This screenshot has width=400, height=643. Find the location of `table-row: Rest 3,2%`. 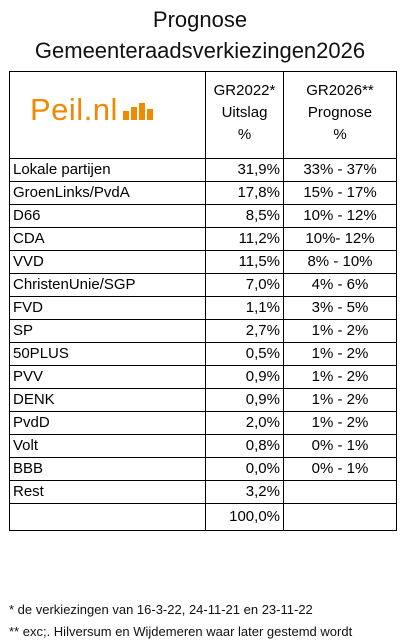

table-row: Rest 3,2% is located at coordinates (203, 492).